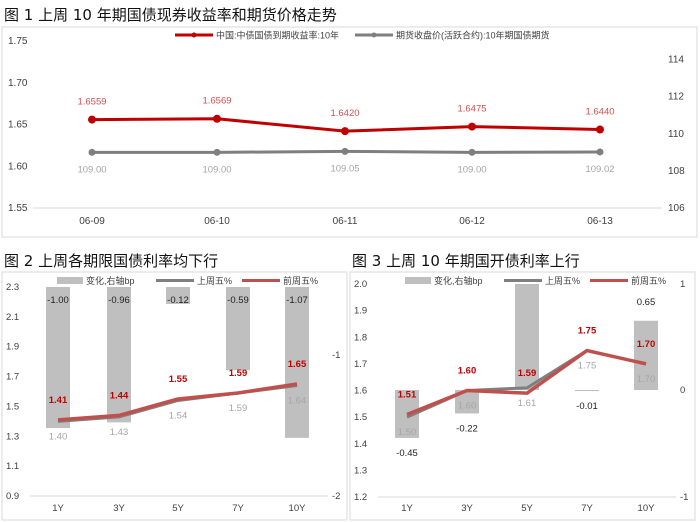  What do you see at coordinates (360, 497) in the screenshot?
I see `chart3-left-tick: 1.2` at bounding box center [360, 497].